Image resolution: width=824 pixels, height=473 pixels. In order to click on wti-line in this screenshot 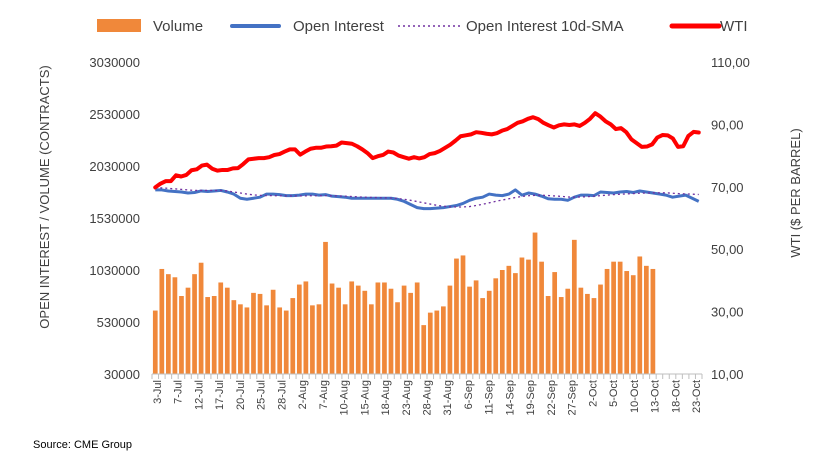, I will do `click(427, 150)`.